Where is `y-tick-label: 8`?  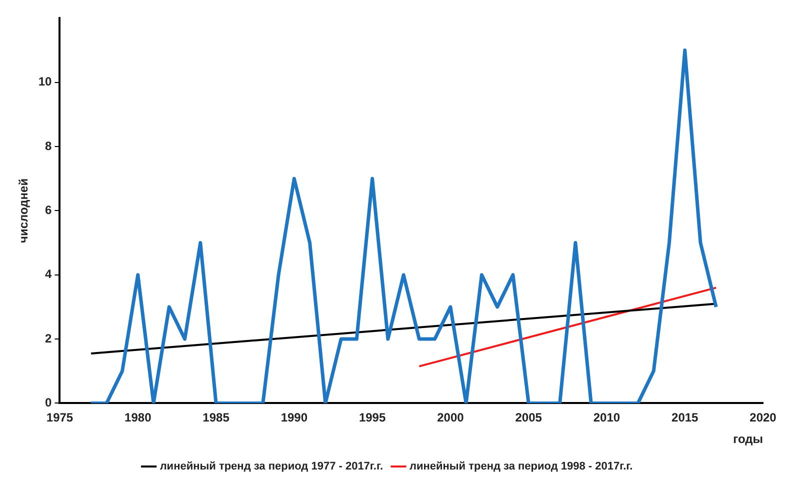 y-tick-label: 8 is located at coordinates (48, 145).